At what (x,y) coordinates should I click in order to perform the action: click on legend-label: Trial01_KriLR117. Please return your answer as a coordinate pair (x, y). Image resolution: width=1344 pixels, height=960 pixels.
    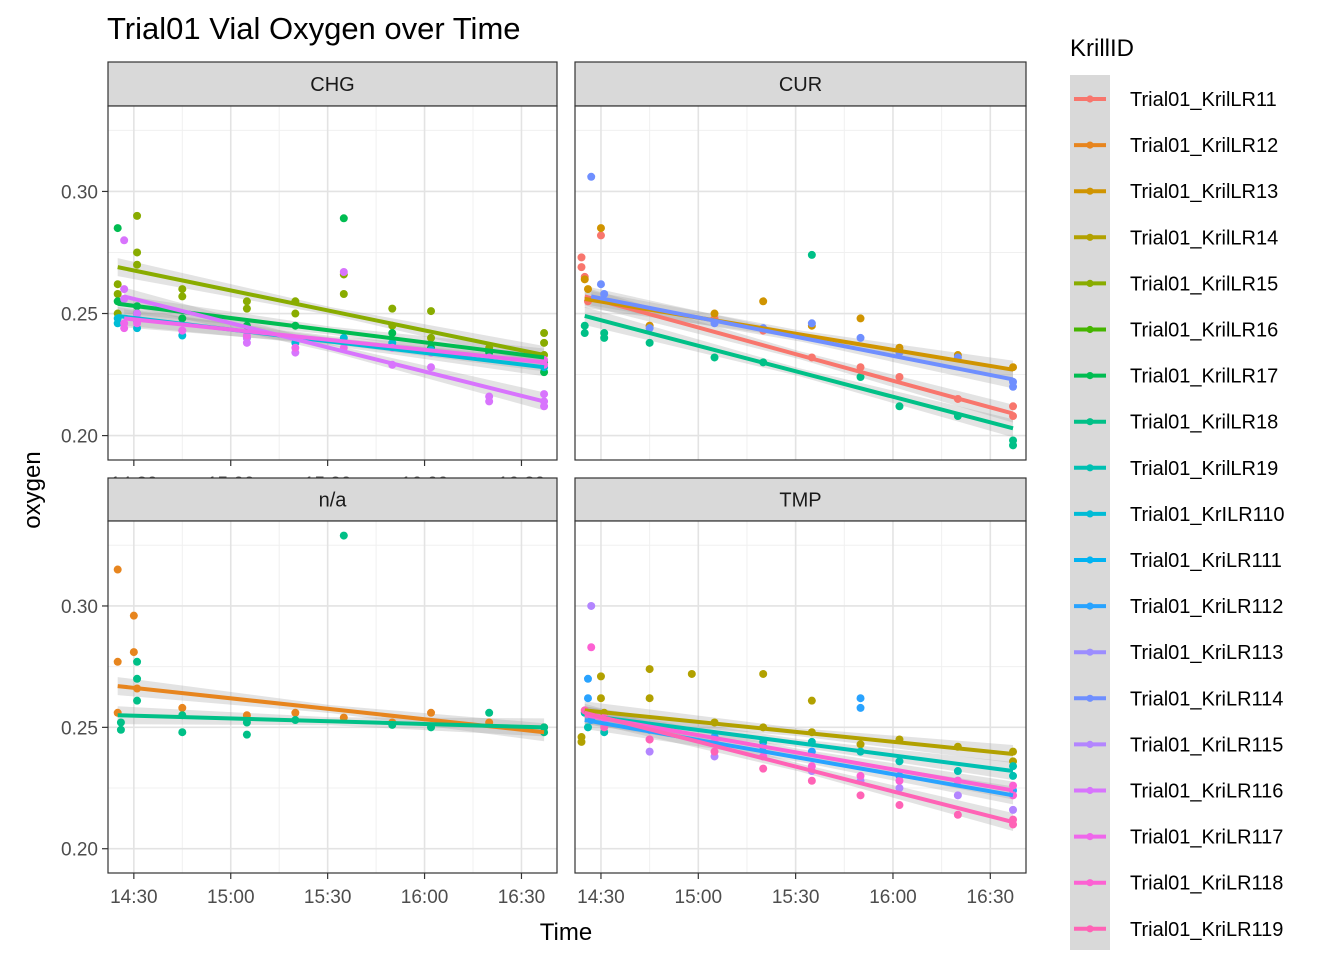
    Looking at the image, I should click on (1206, 838).